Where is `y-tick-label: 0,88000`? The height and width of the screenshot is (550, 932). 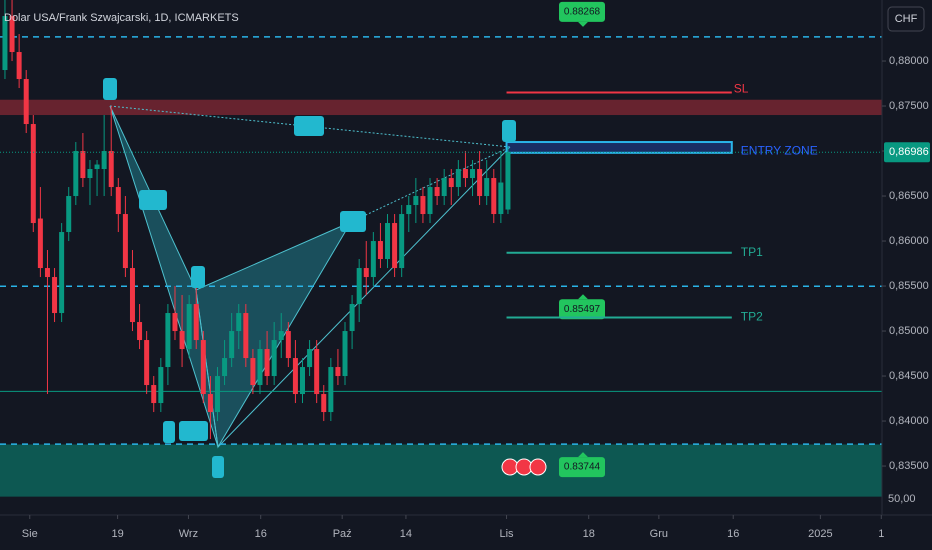
y-tick-label: 0,88000 is located at coordinates (909, 61).